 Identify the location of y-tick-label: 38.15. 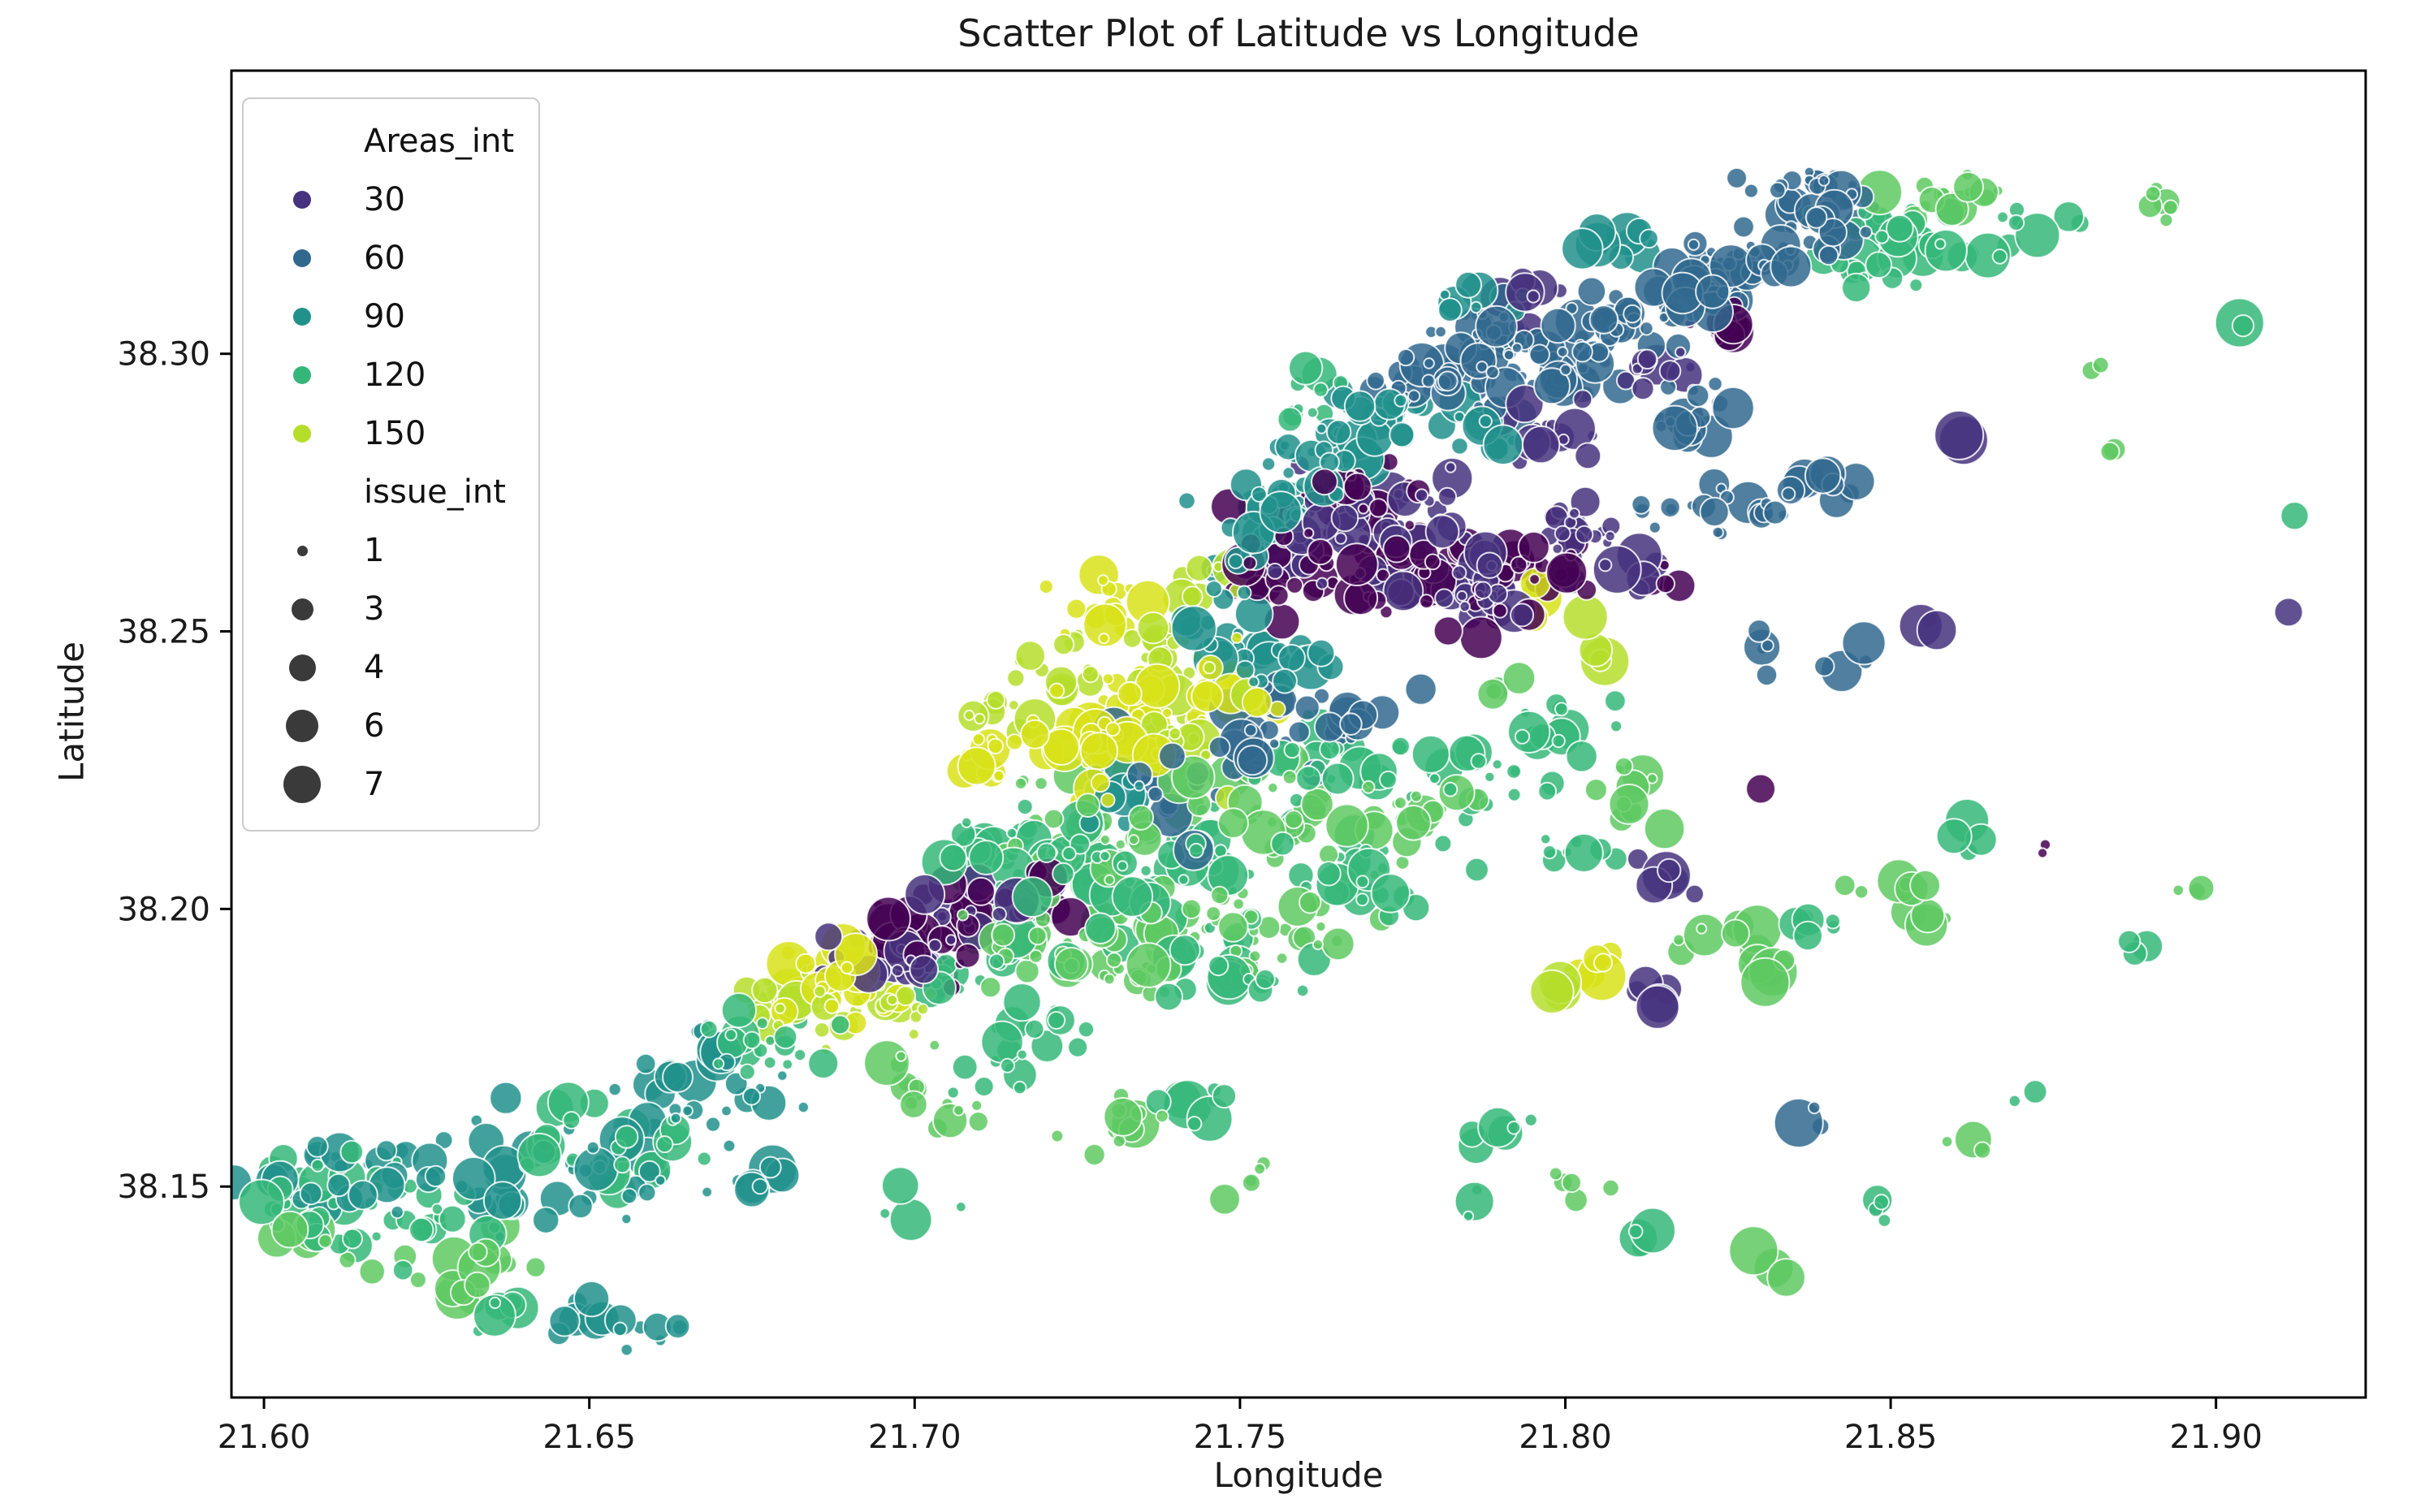
(163, 1187).